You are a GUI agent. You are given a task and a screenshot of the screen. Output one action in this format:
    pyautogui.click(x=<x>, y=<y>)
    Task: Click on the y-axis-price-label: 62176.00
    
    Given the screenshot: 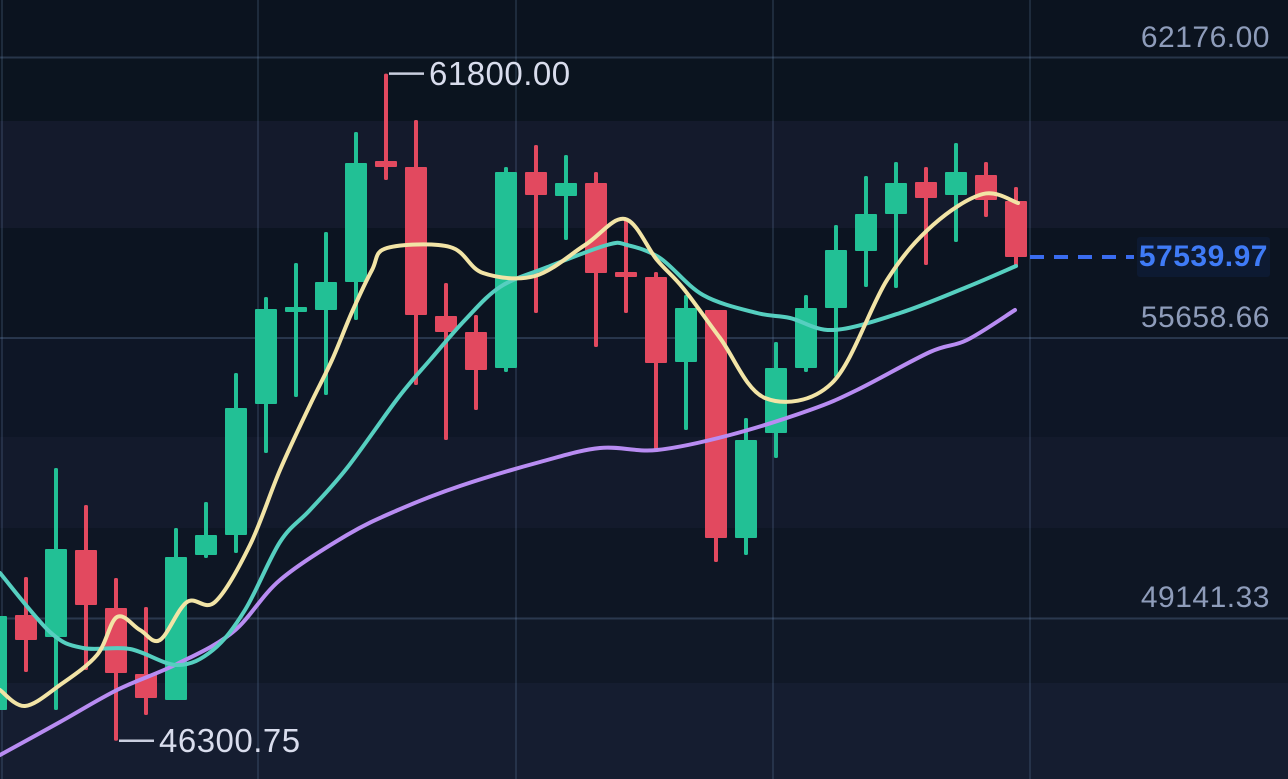 What is the action you would take?
    pyautogui.click(x=1205, y=37)
    